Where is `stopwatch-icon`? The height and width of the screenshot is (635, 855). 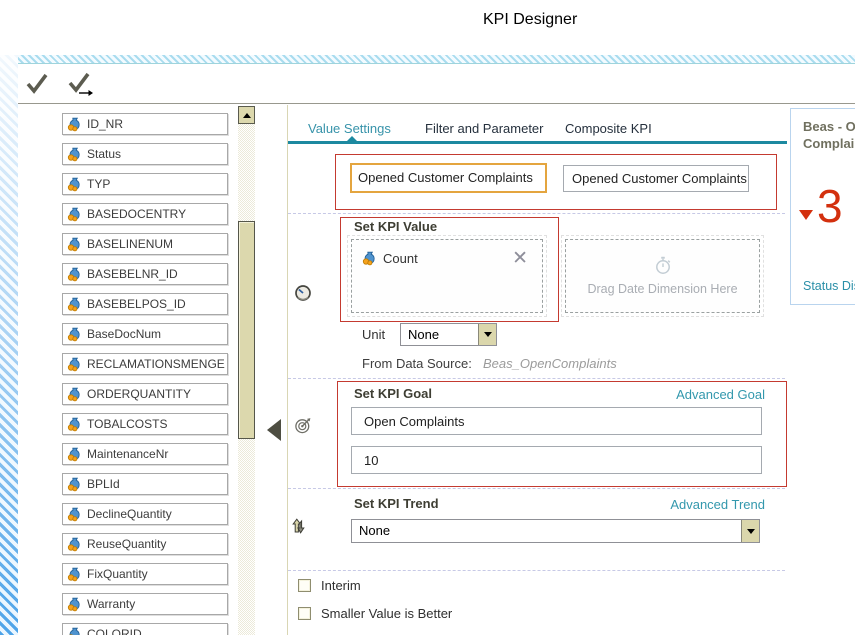
stopwatch-icon is located at coordinates (663, 266).